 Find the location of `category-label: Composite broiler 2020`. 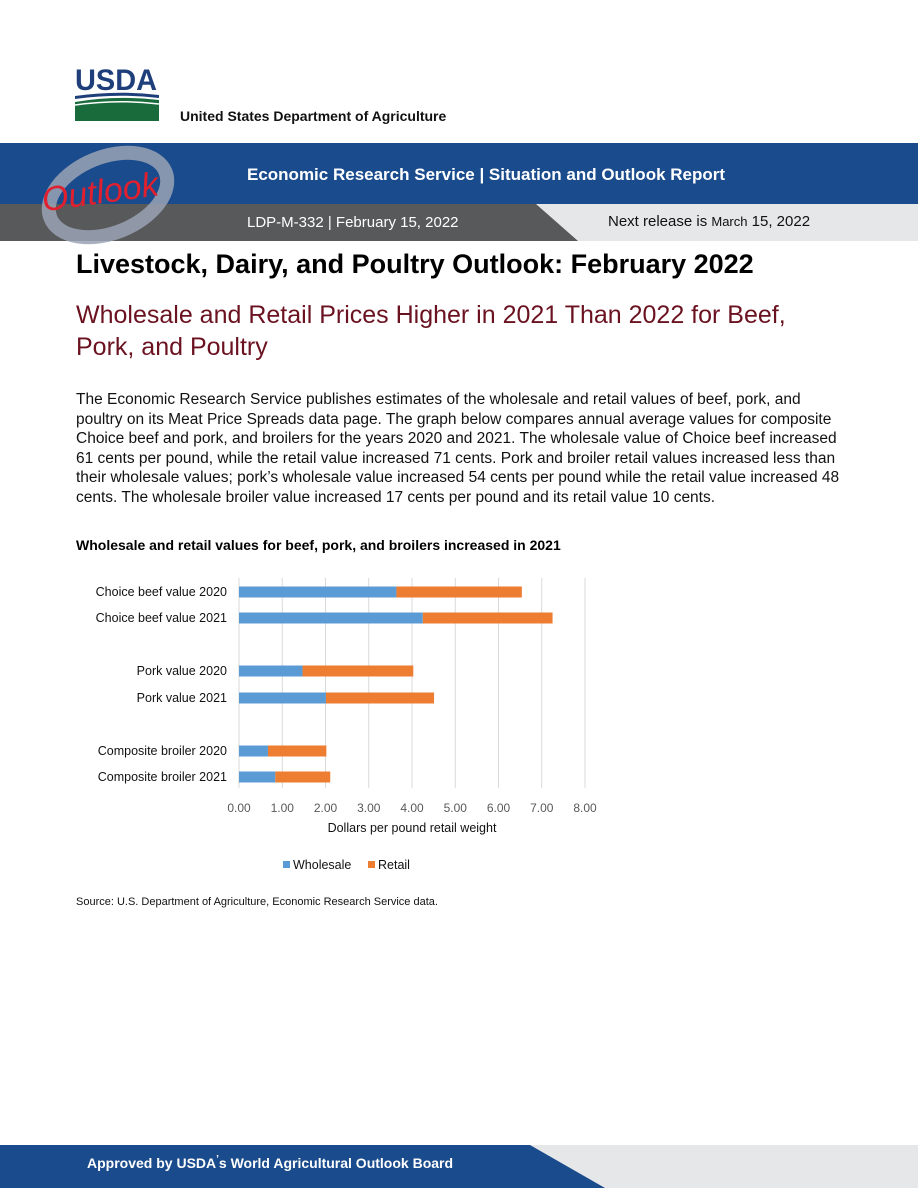

category-label: Composite broiler 2020 is located at coordinates (162, 751).